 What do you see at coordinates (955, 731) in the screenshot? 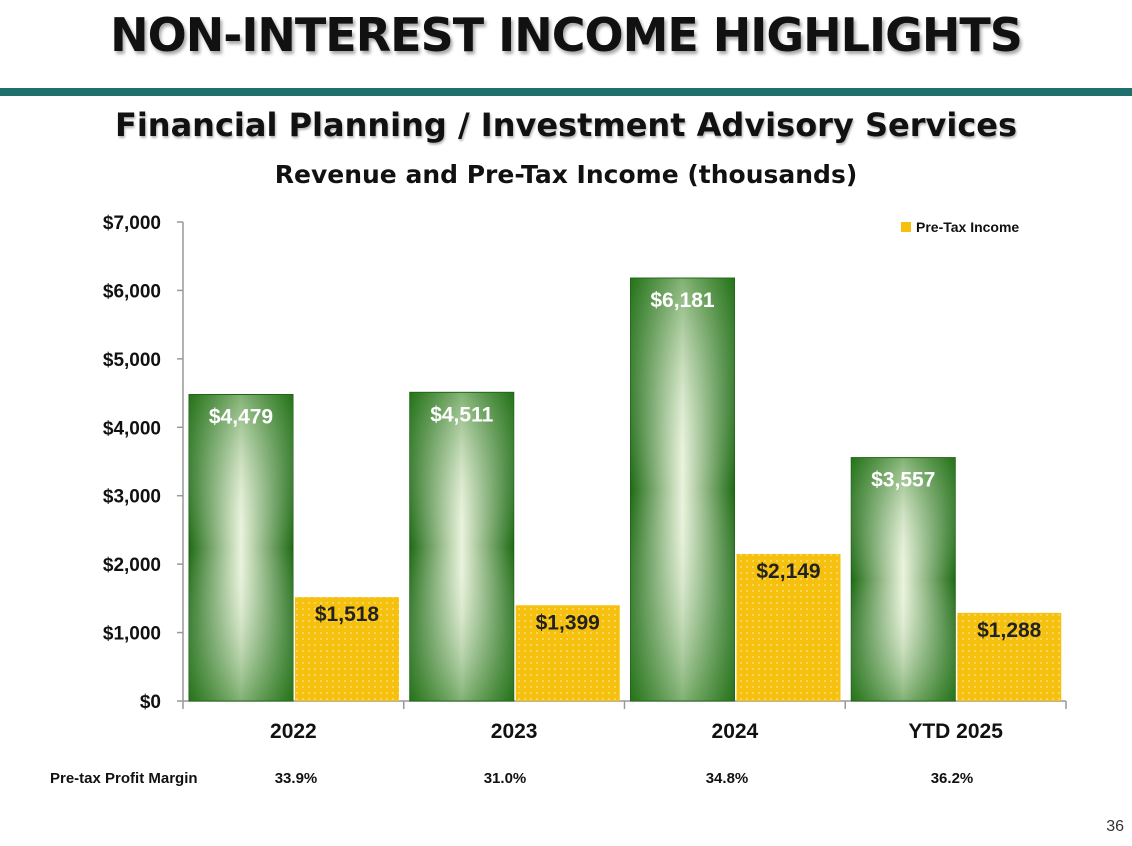
I see `x-tick-label: YTD 2025` at bounding box center [955, 731].